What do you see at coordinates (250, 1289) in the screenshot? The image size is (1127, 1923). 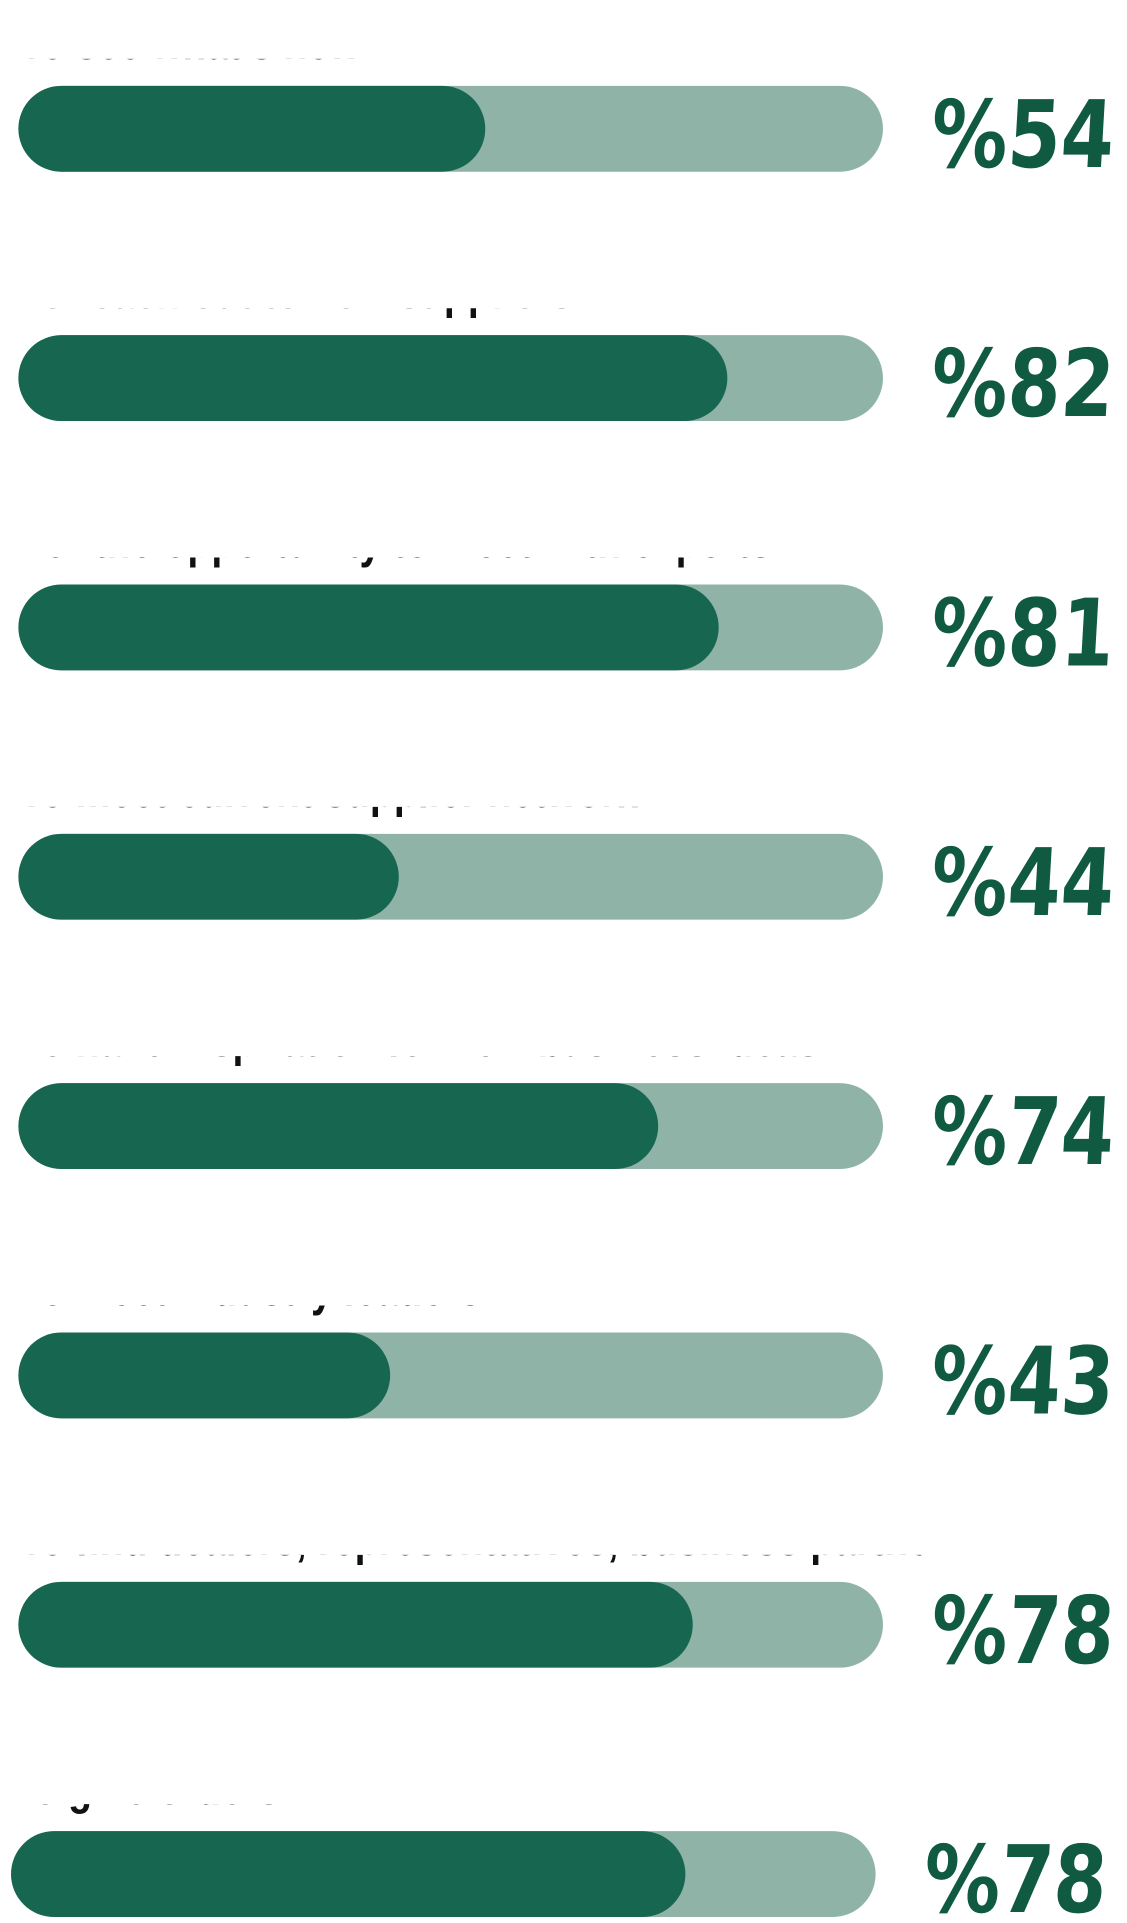 I see `row-label: To meet industry leaders` at bounding box center [250, 1289].